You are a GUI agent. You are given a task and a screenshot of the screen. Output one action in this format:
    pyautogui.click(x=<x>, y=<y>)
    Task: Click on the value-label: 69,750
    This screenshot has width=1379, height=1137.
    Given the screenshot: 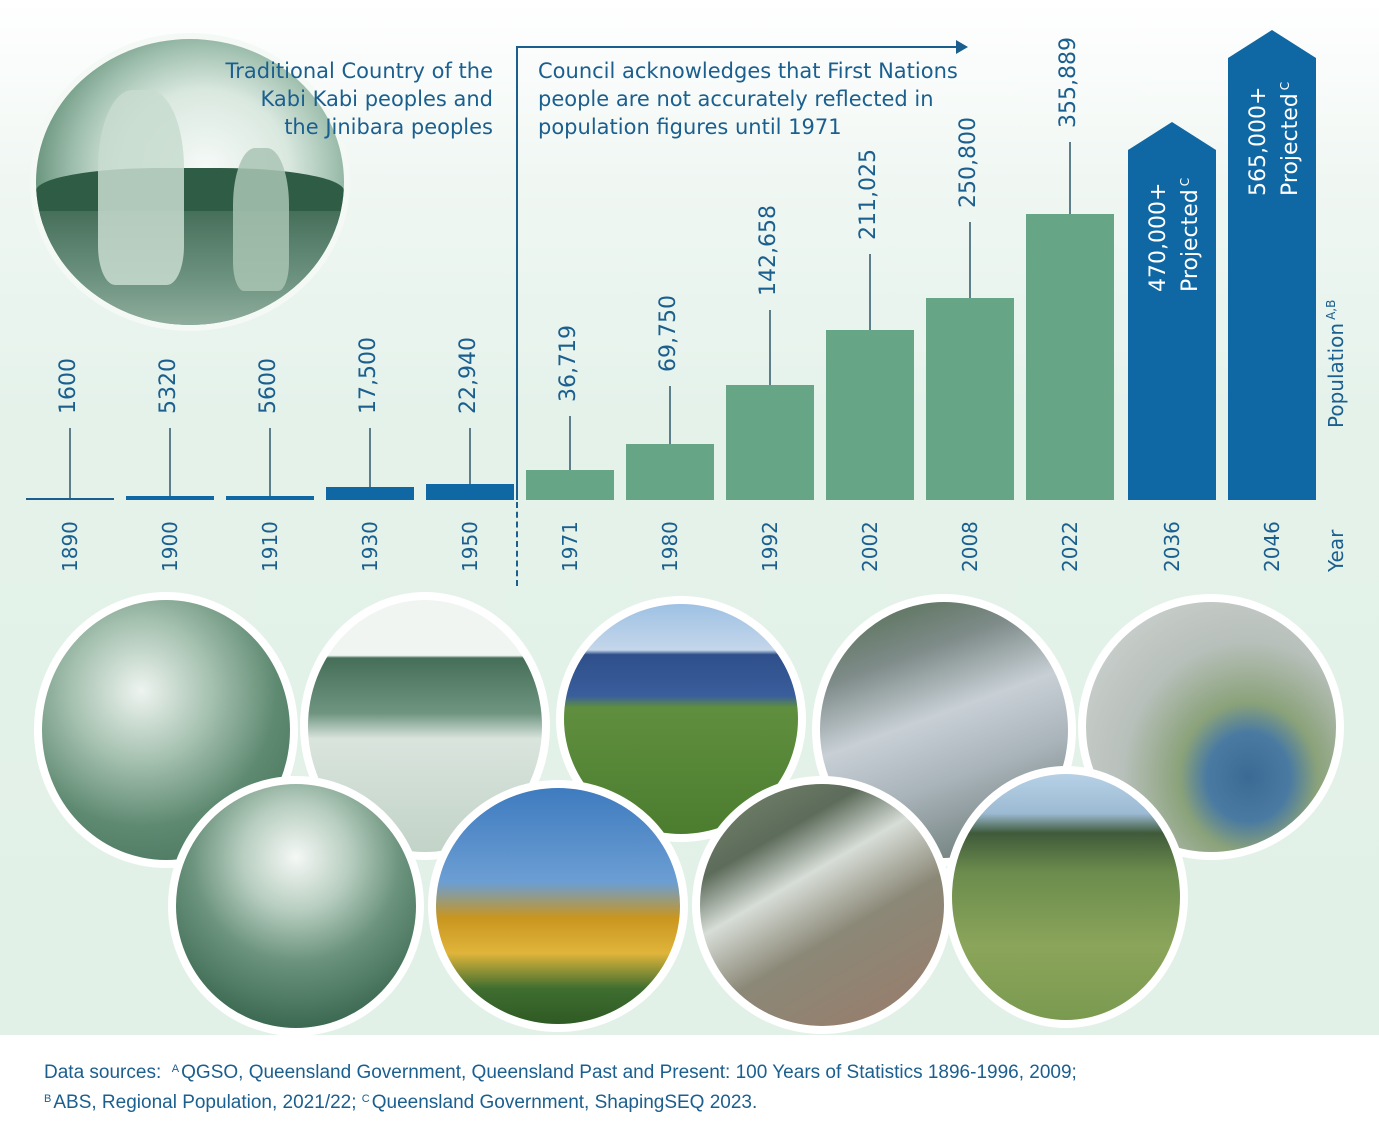 What is the action you would take?
    pyautogui.click(x=668, y=333)
    